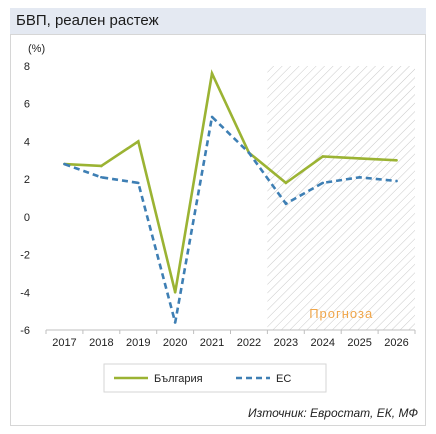  Describe the element at coordinates (27, 105) in the screenshot. I see `y-tick-label: 6` at that location.